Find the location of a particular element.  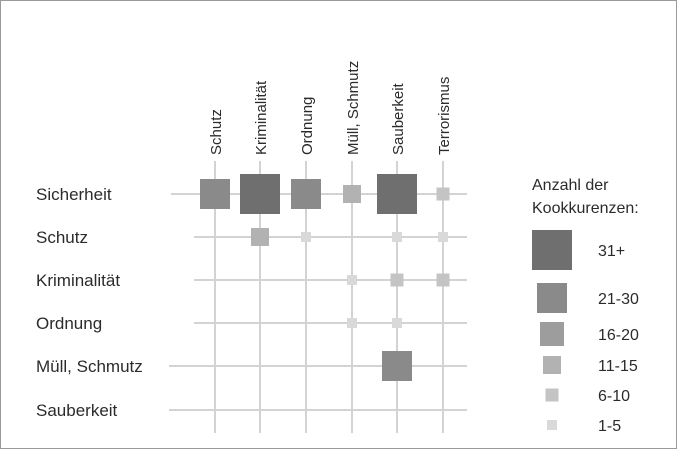

cell-sicherheit-terrorismus is located at coordinates (443, 194).